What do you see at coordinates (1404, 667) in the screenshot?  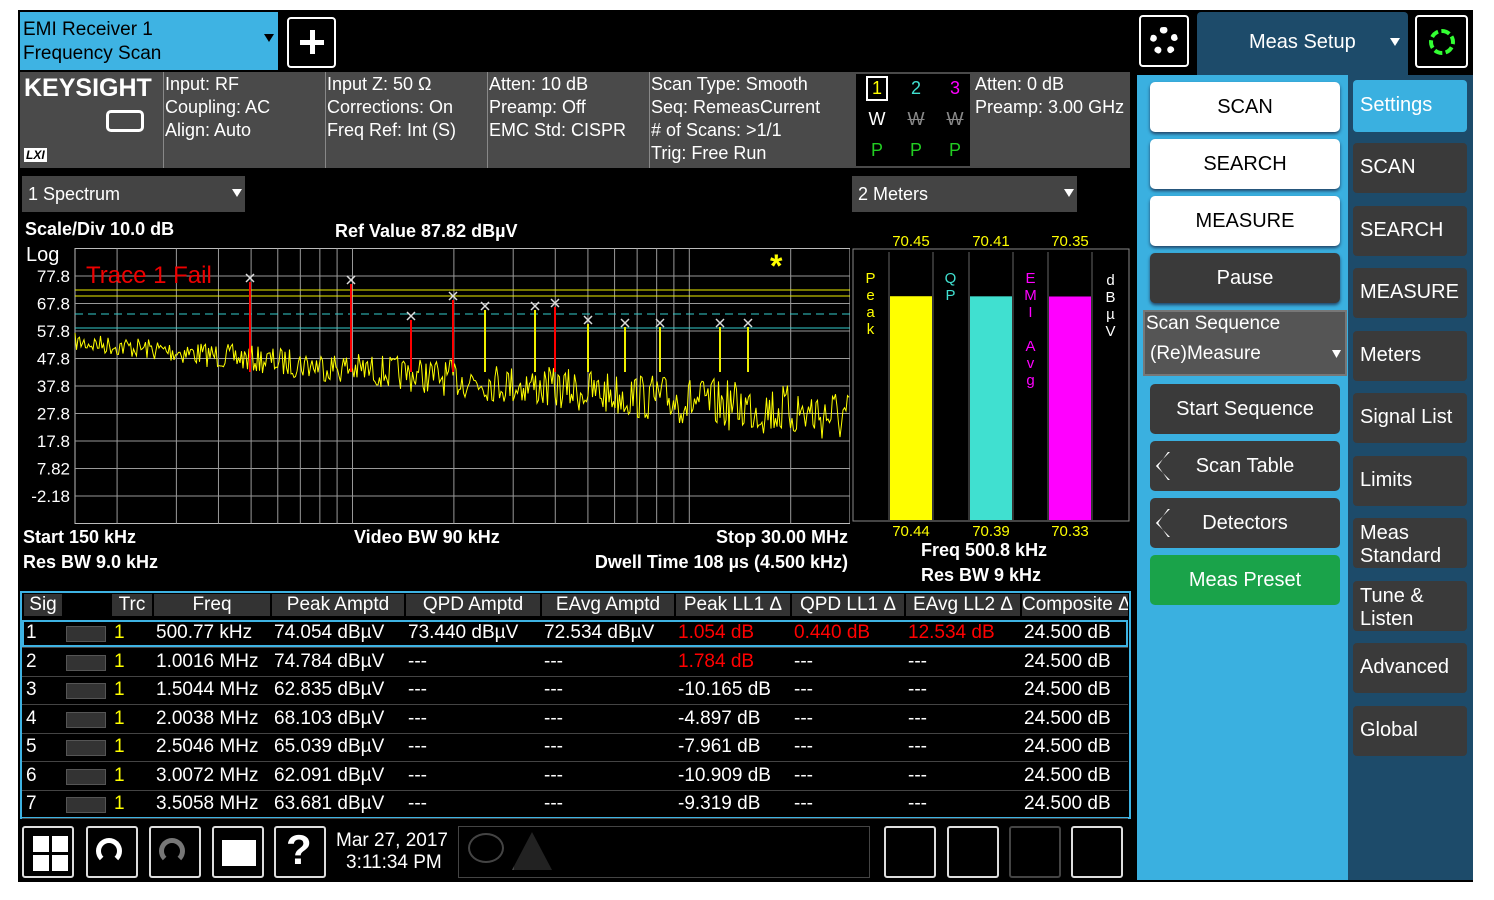 I see `softkey-tab-label: Advanced` at bounding box center [1404, 667].